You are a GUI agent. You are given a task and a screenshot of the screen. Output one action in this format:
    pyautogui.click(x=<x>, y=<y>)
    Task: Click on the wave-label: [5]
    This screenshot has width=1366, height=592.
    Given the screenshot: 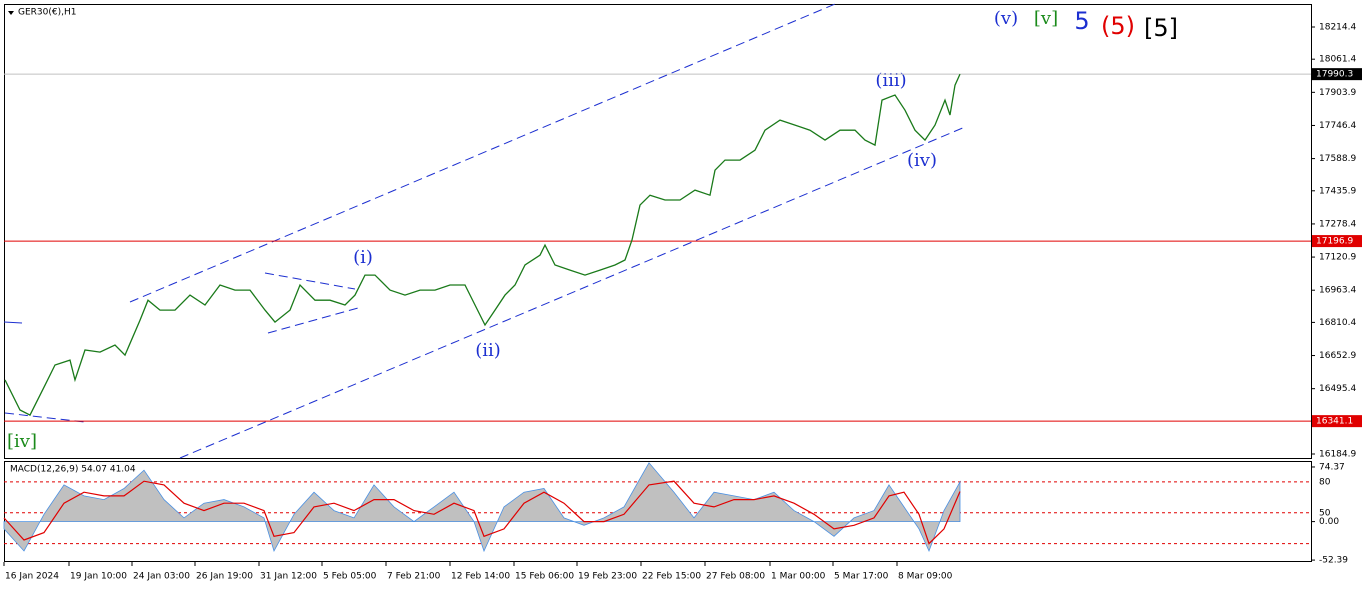 What is the action you would take?
    pyautogui.click(x=1161, y=28)
    